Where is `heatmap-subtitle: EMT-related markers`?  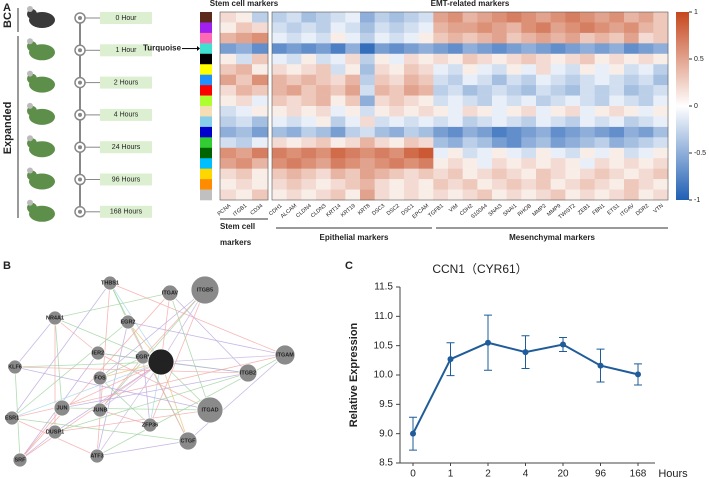 heatmap-subtitle: EMT-related markers is located at coordinates (470, 4).